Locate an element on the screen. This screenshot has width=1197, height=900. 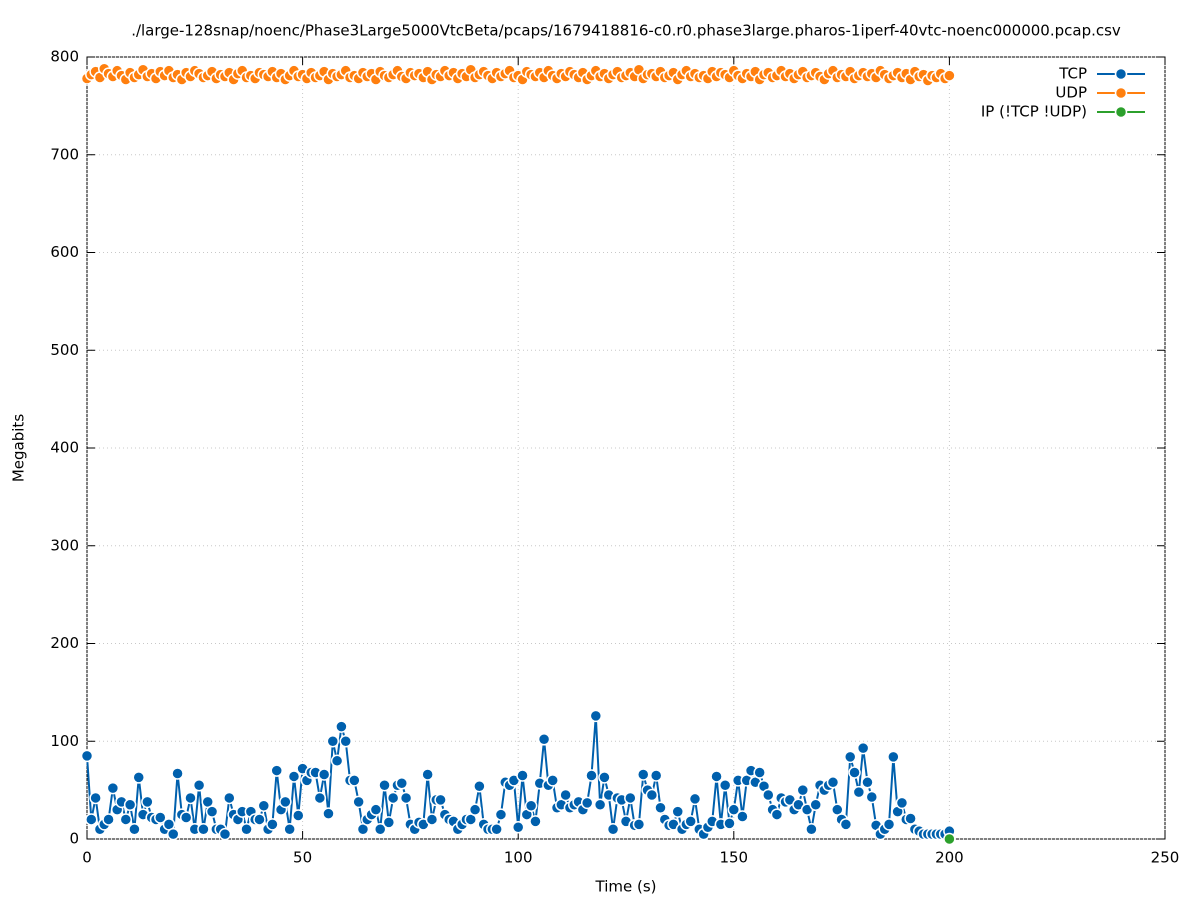
legend-label: TCP is located at coordinates (1072, 74).